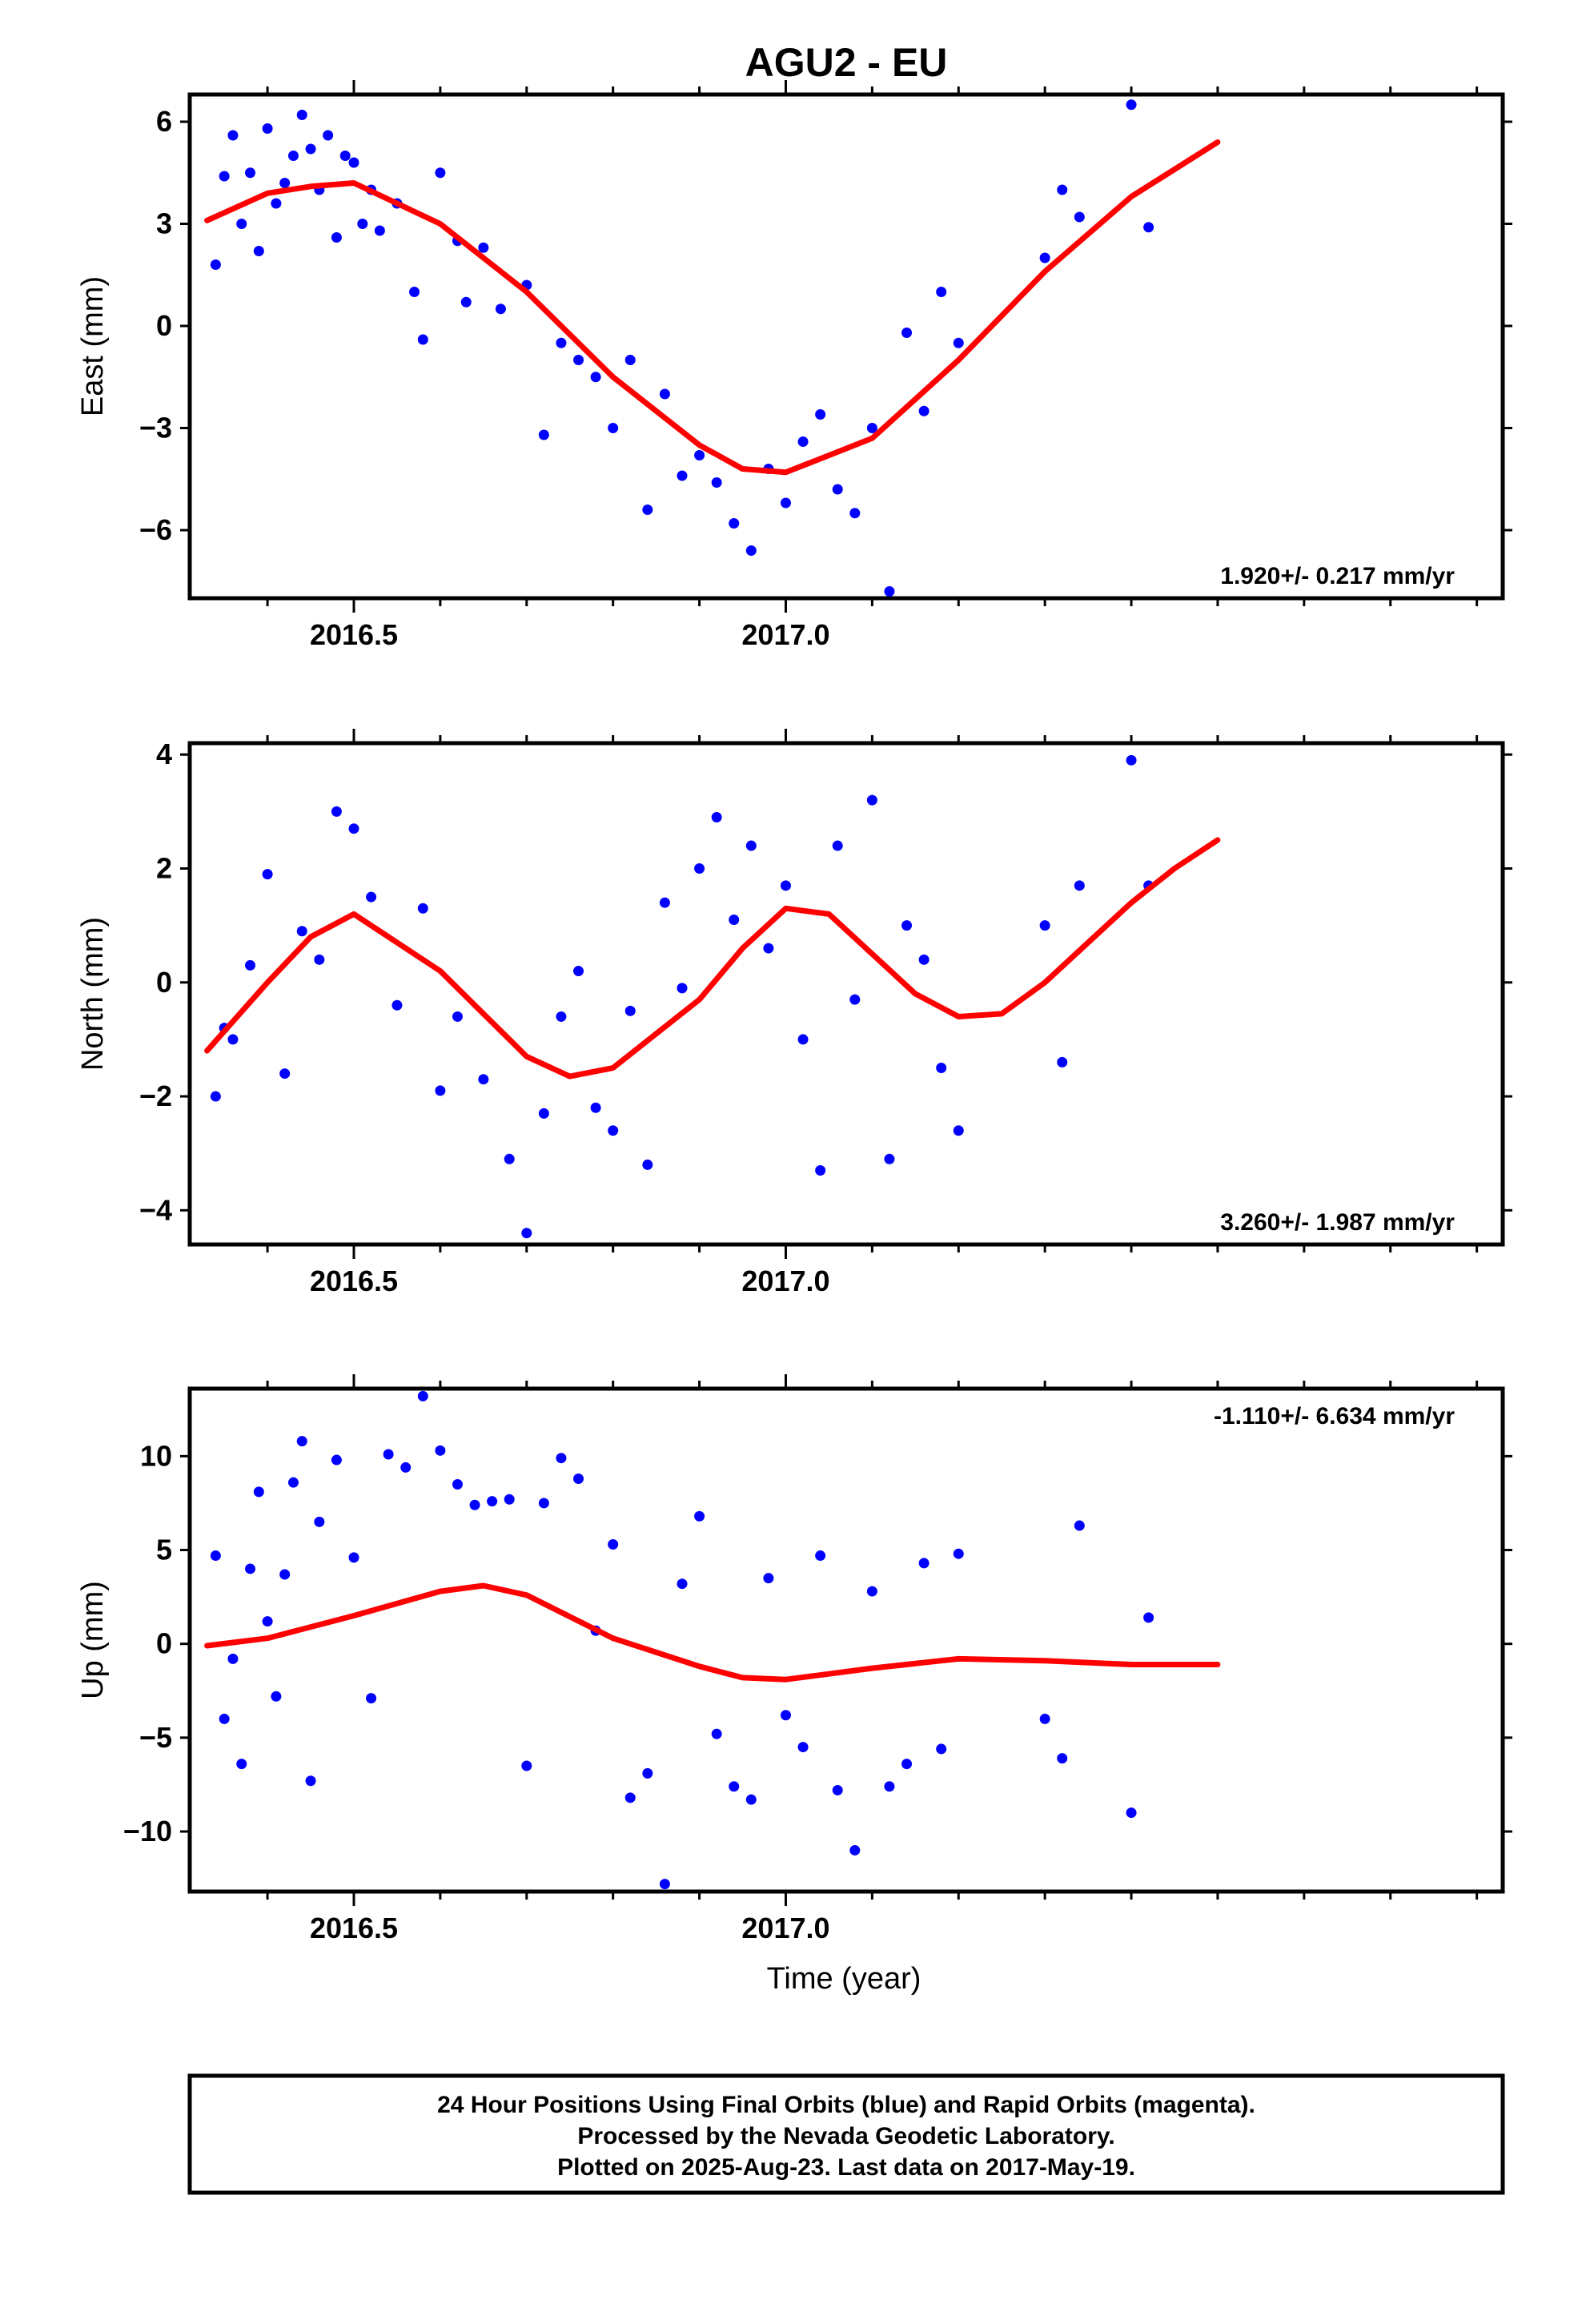 The width and height of the screenshot is (1582, 2324). I want to click on east-rate-label: 1.920+/- 0.217 mm/yr, so click(1337, 576).